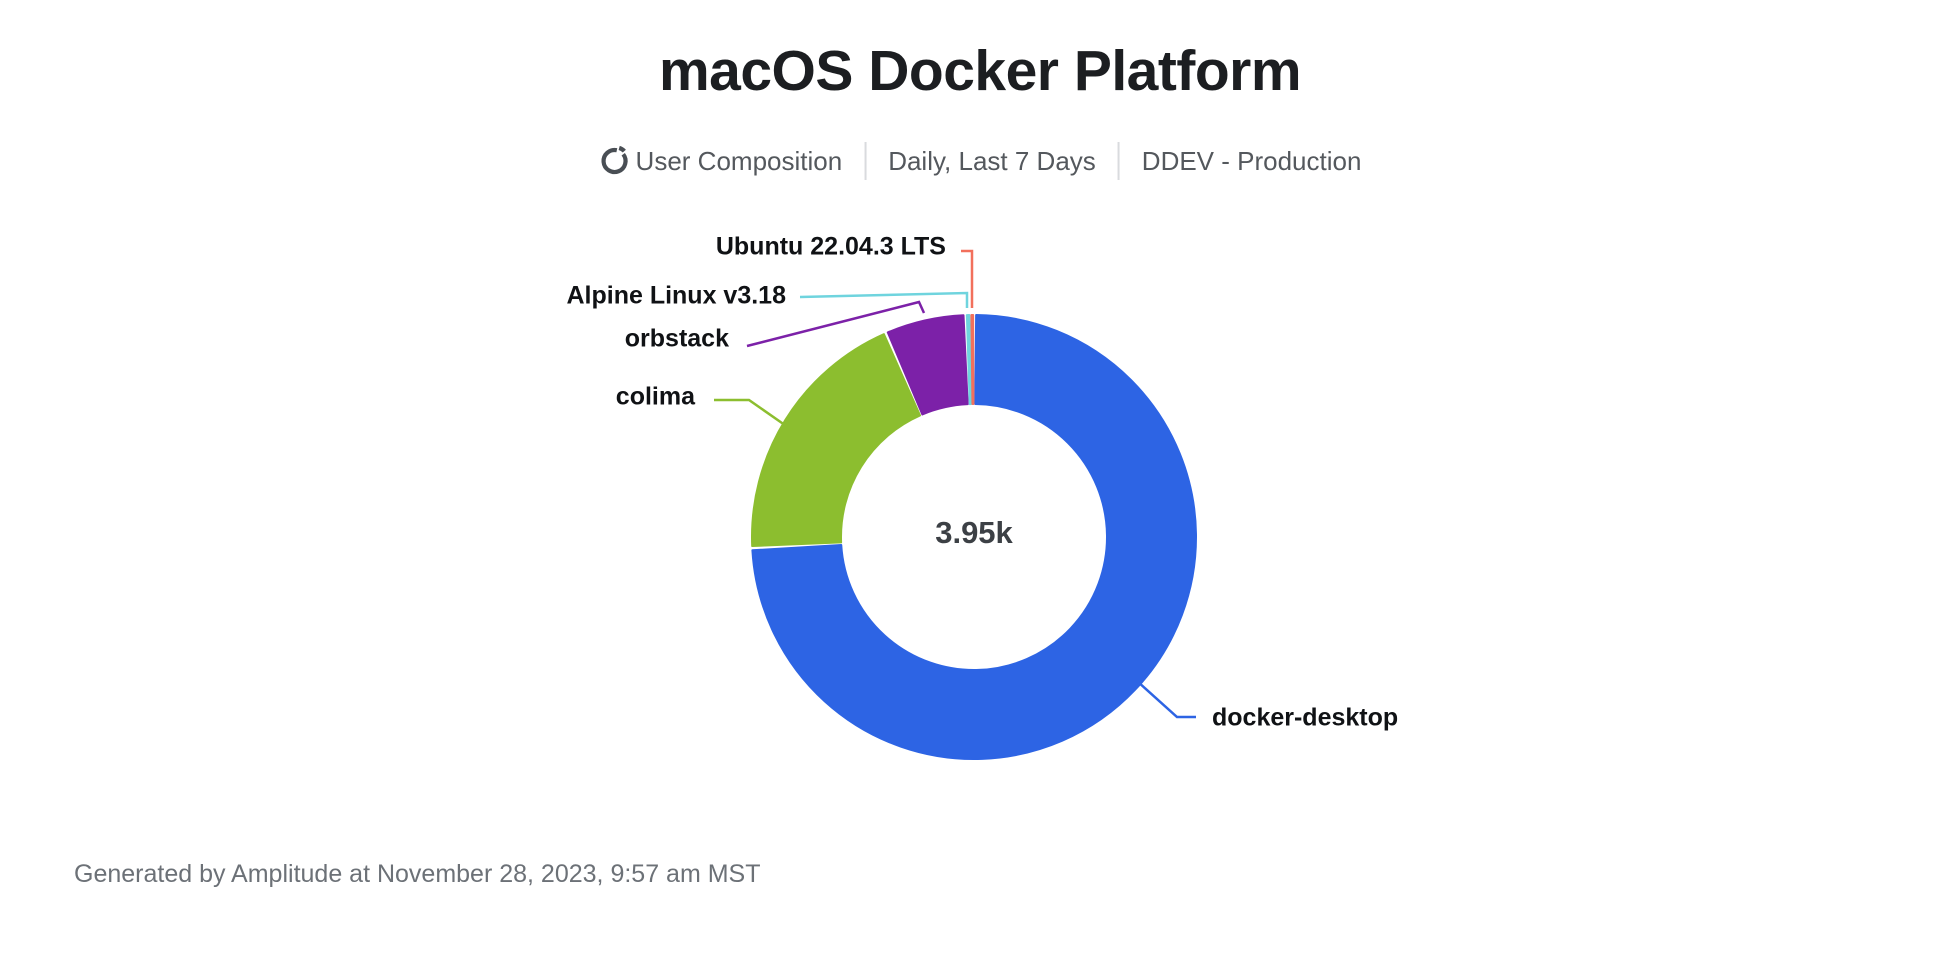  I want to click on chart-type-label: User Composition, so click(739, 160).